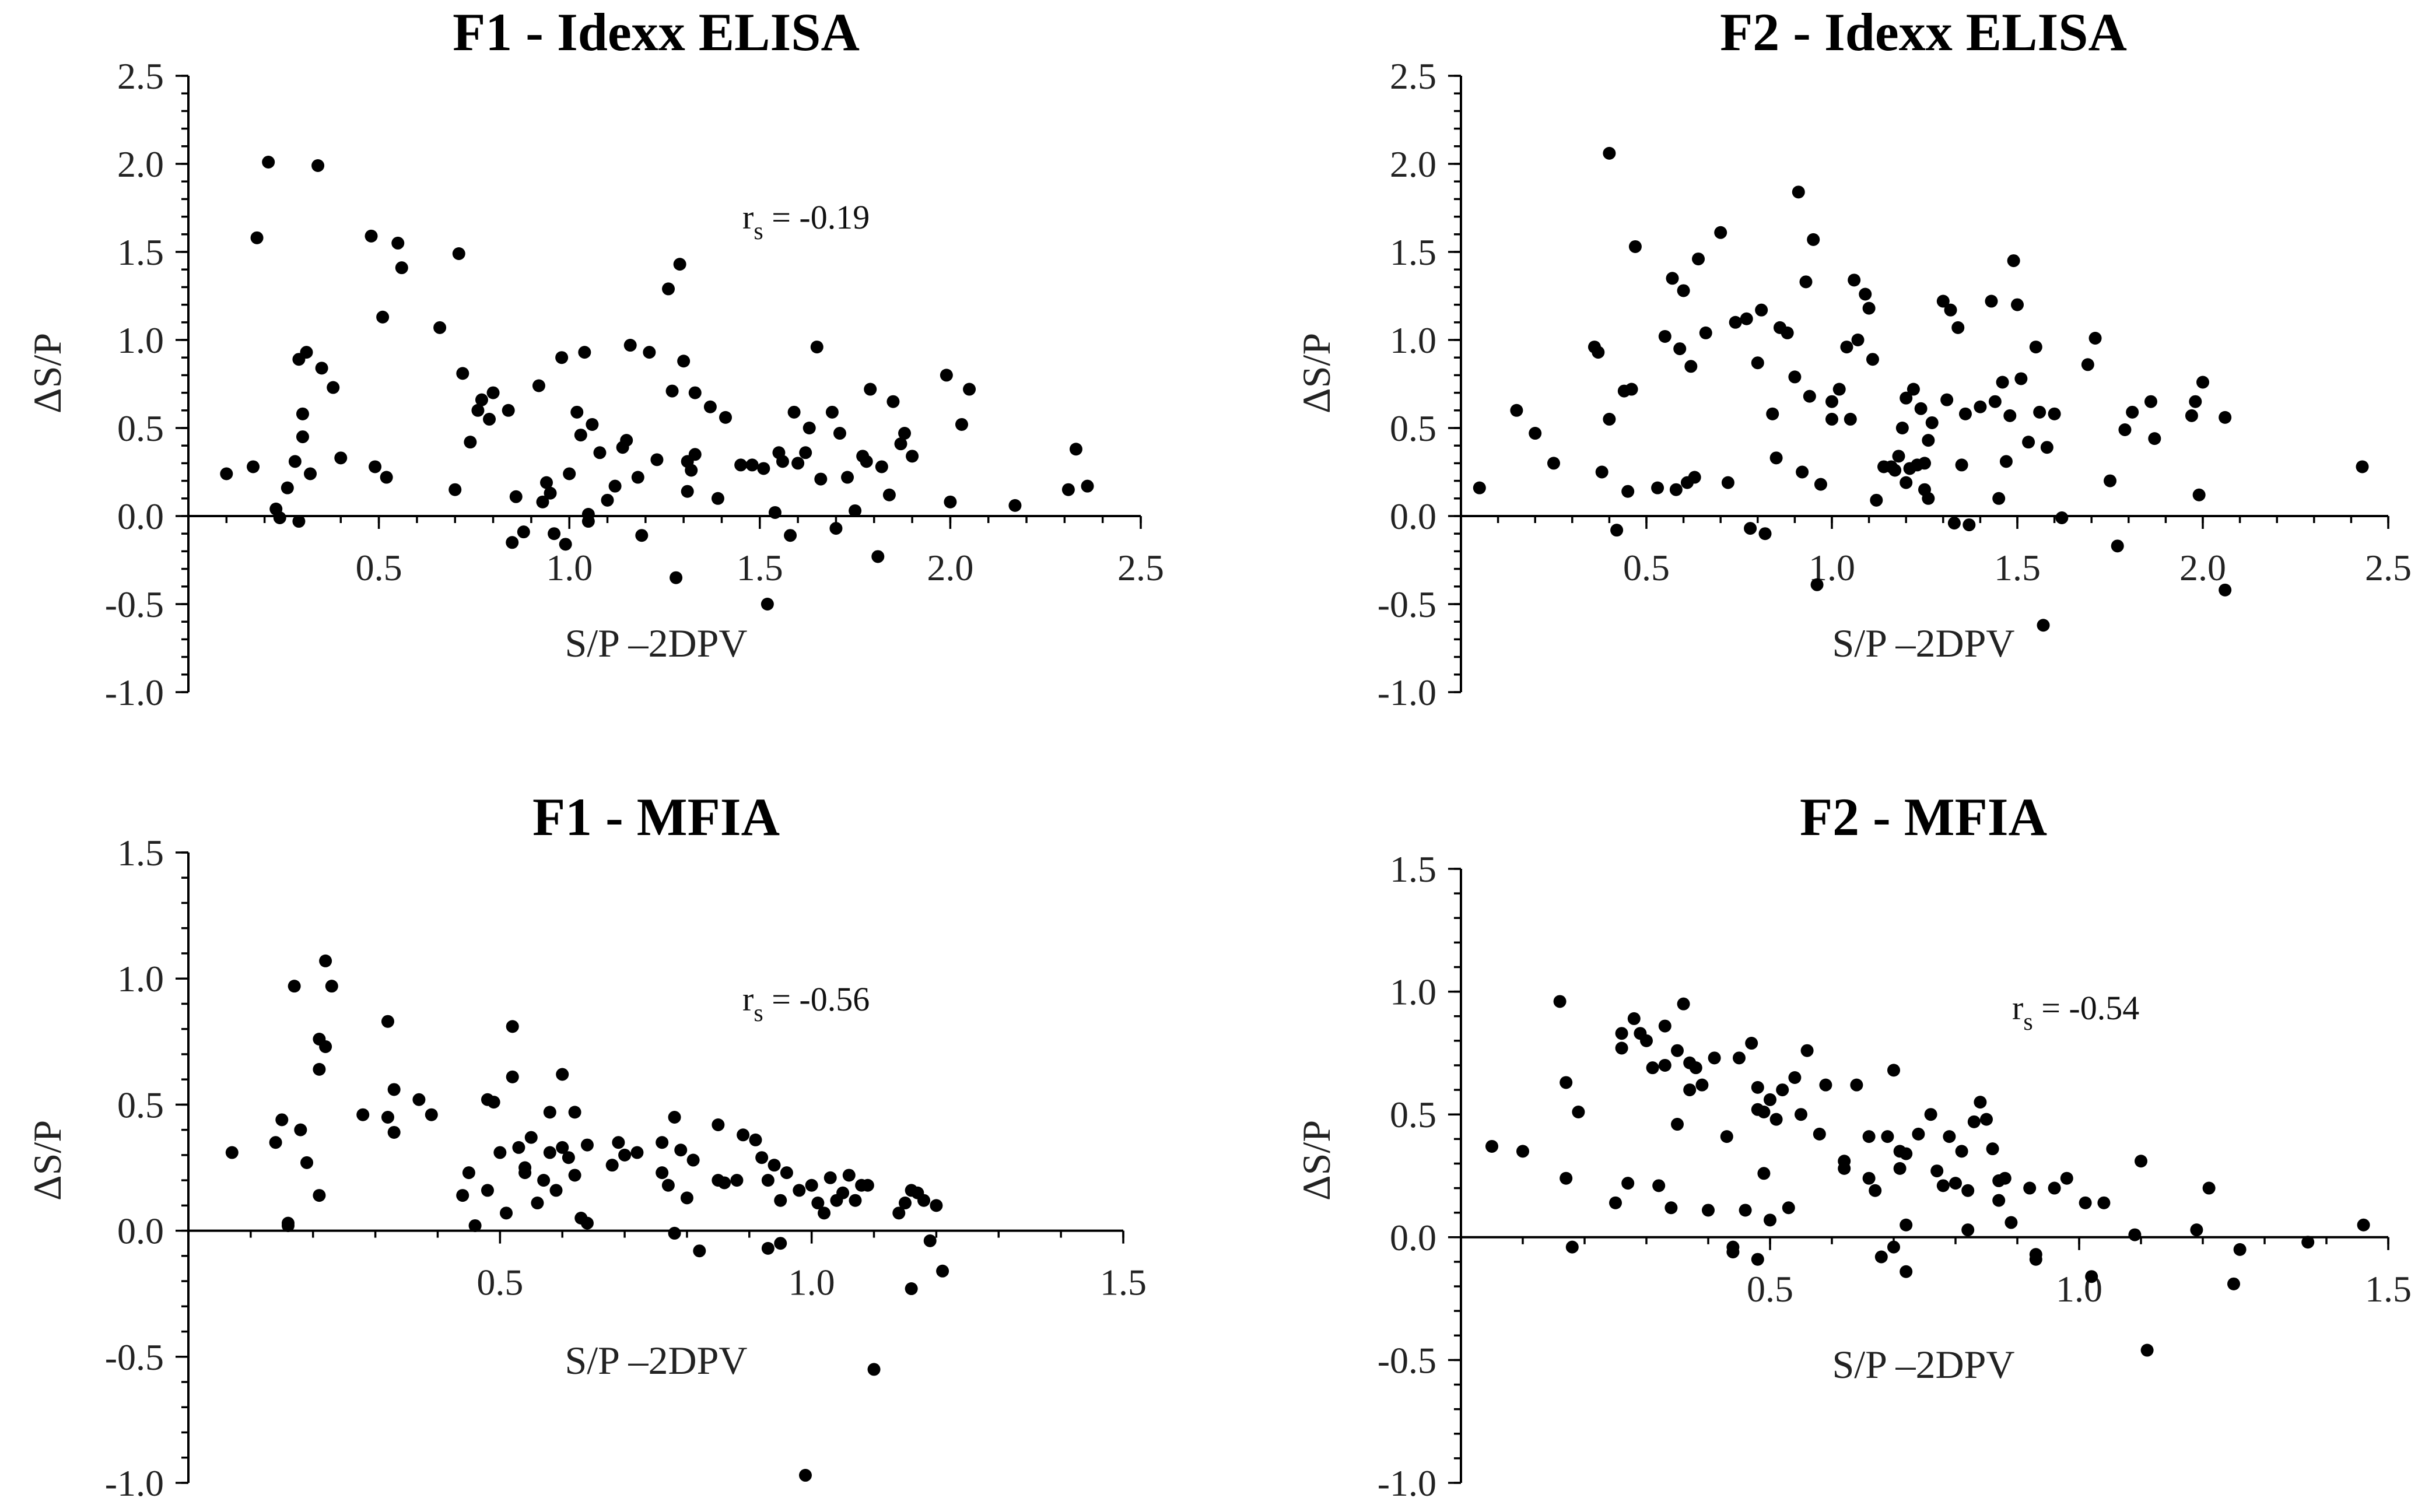 The height and width of the screenshot is (1512, 2425). I want to click on x-tick-label: 0.5, so click(379, 567).